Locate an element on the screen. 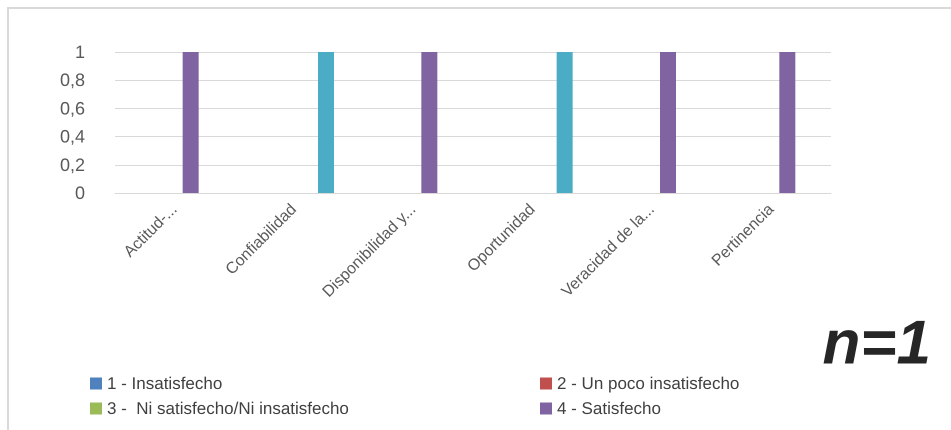  y-tick-label: 0 is located at coordinates (79, 193).